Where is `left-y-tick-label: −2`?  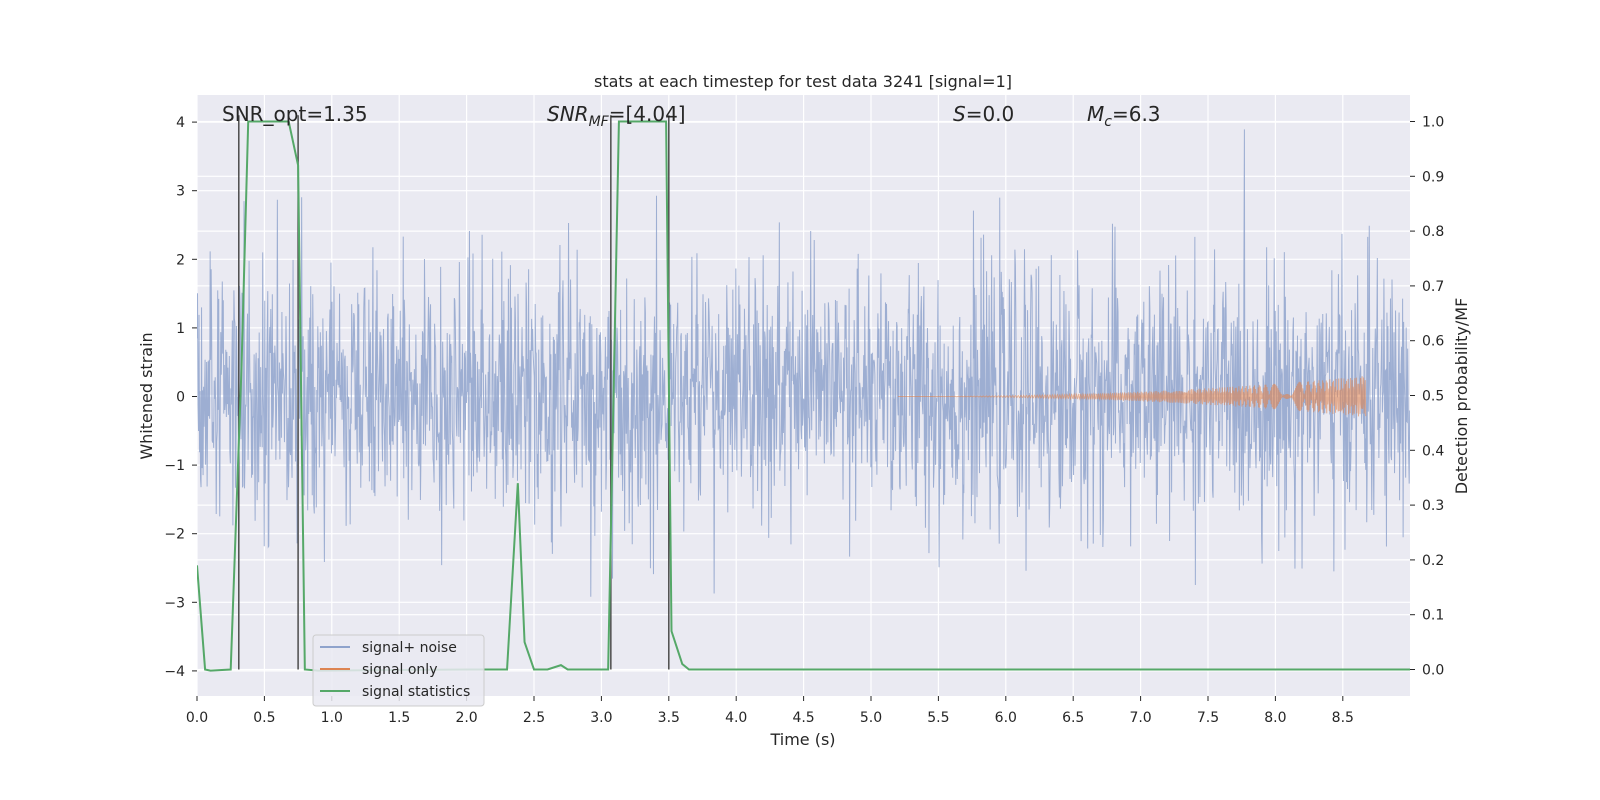
left-y-tick-label: −2 is located at coordinates (174, 535).